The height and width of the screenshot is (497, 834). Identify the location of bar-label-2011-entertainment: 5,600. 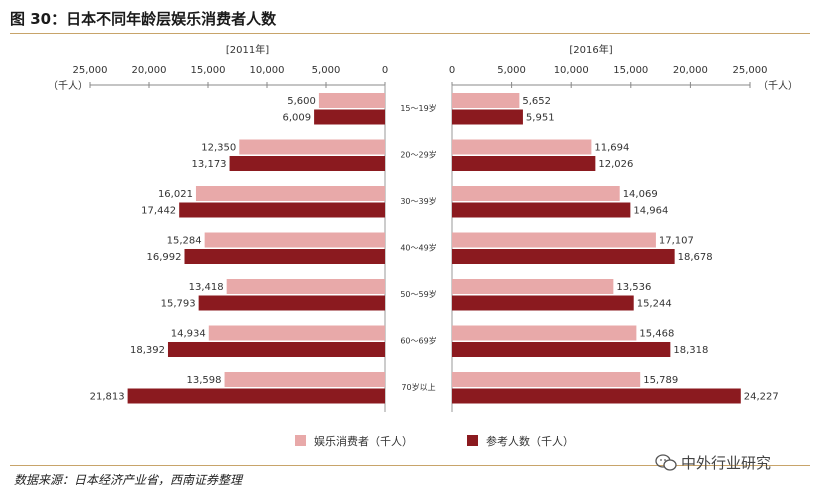
(301, 101).